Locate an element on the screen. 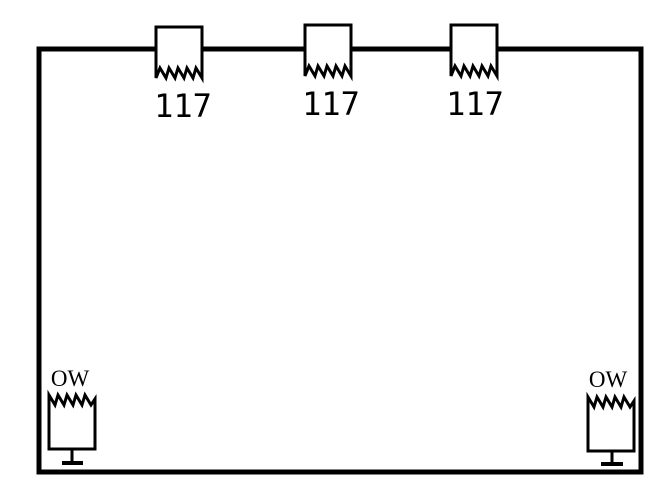 The image size is (667, 494). top-device-1: 117 is located at coordinates (183, 75).